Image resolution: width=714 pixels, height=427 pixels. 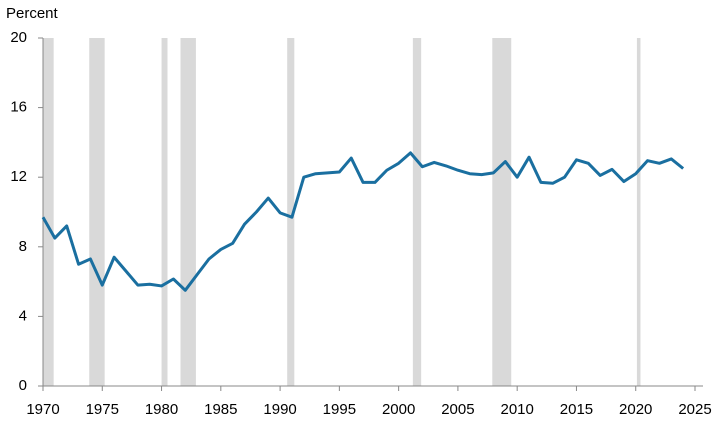 What do you see at coordinates (220, 409) in the screenshot?
I see `x-tick-label: 1985` at bounding box center [220, 409].